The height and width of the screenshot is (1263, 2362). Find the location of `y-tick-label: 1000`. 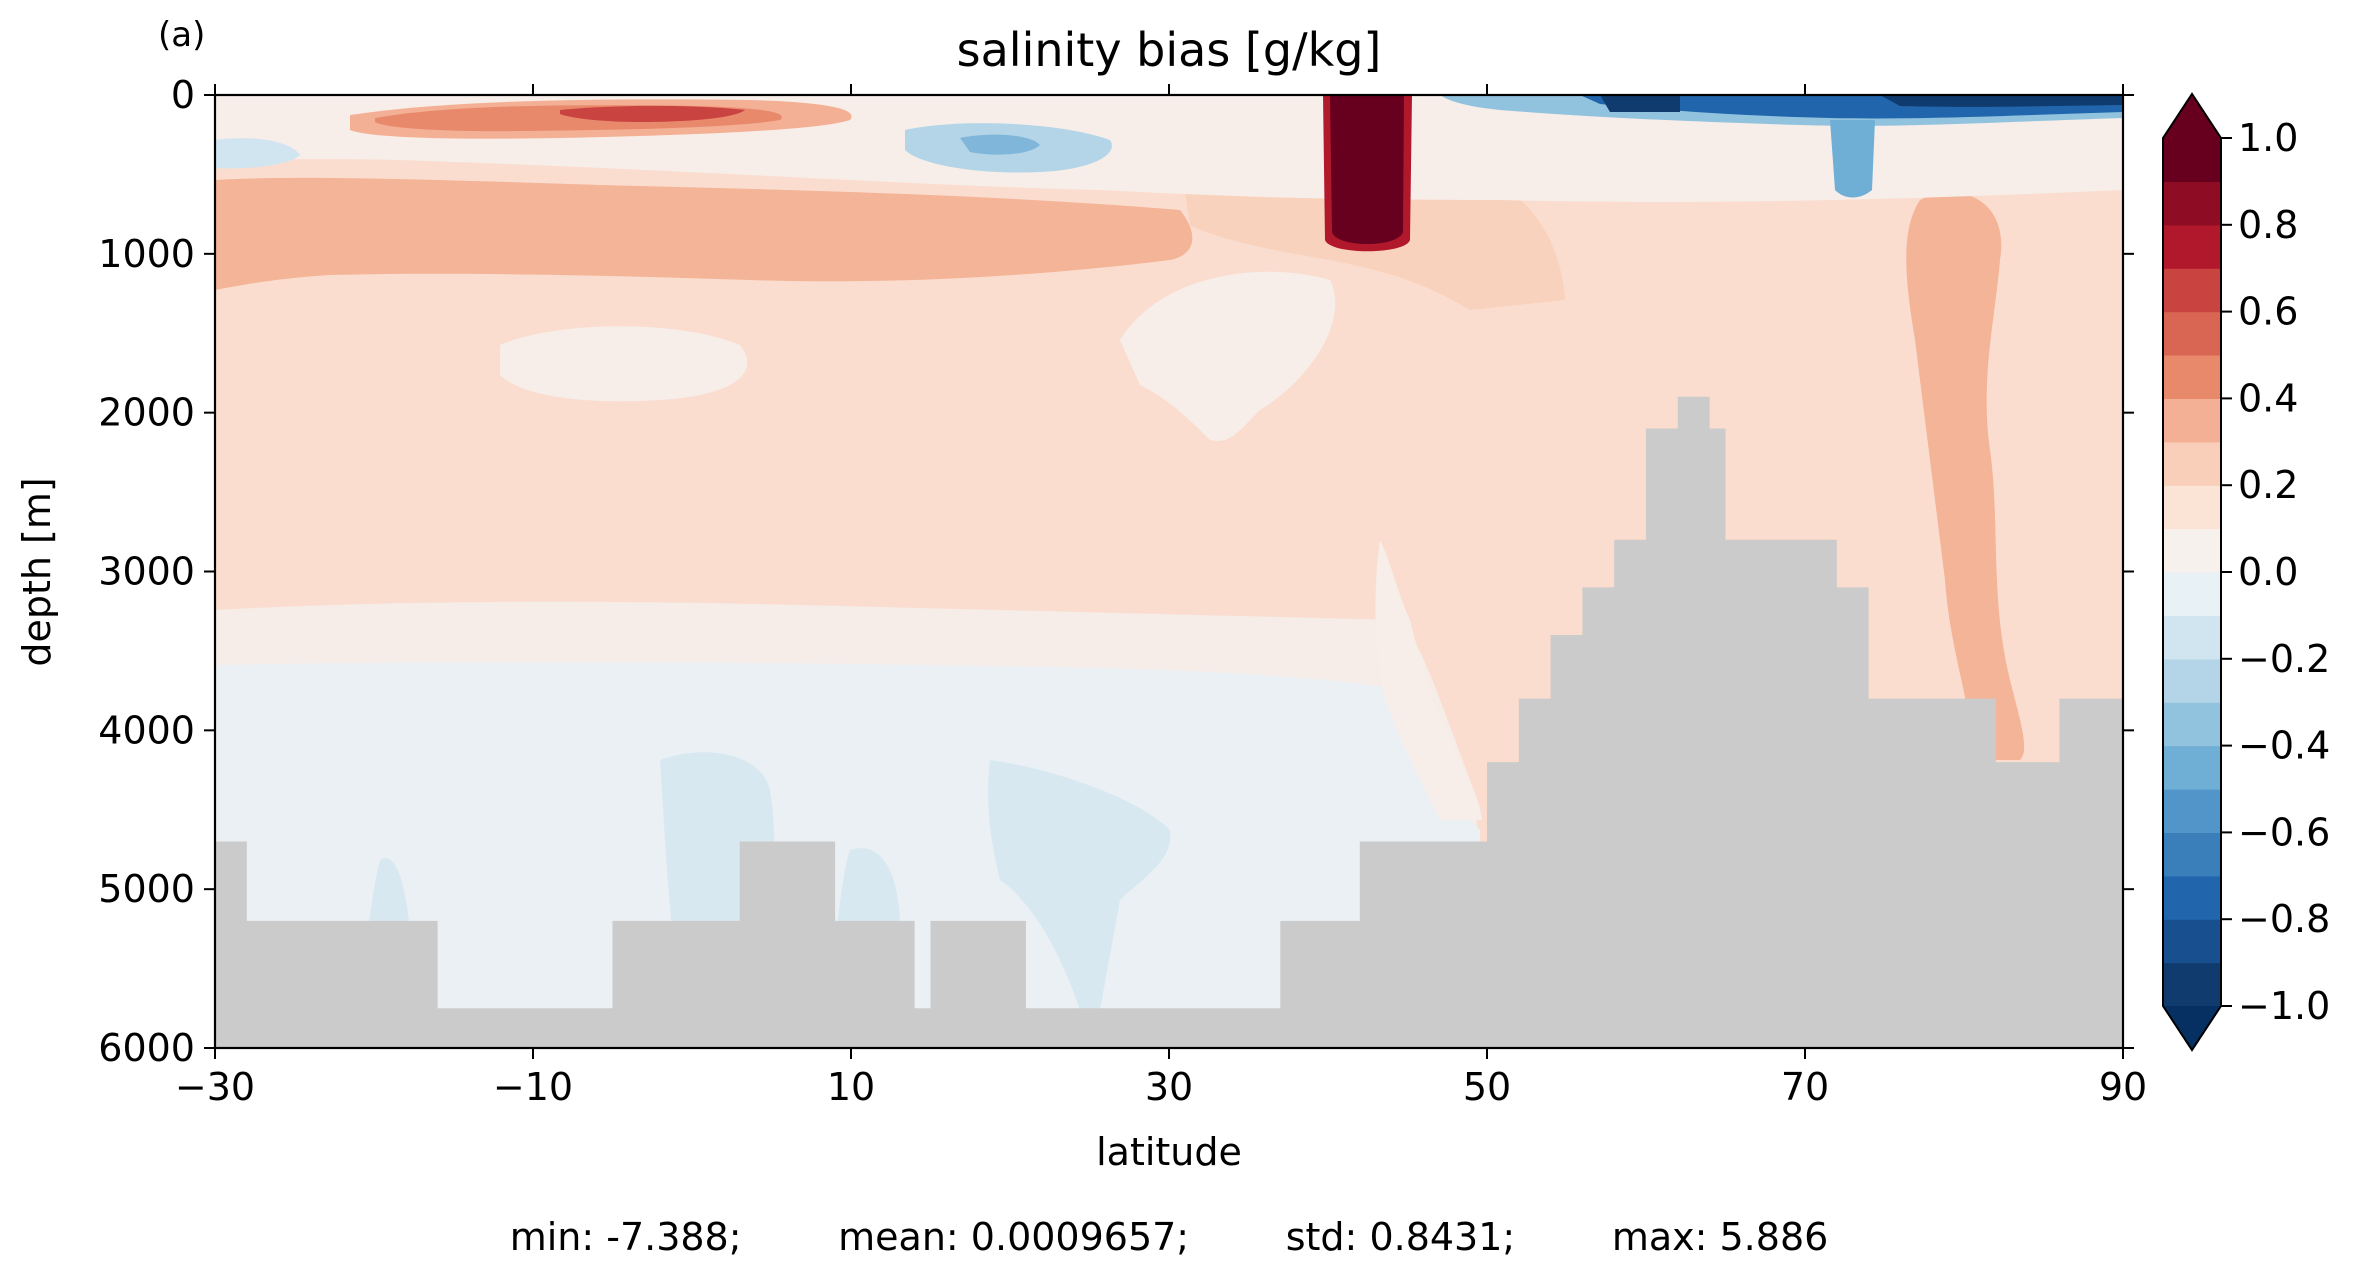

y-tick-label: 1000 is located at coordinates (146, 254).